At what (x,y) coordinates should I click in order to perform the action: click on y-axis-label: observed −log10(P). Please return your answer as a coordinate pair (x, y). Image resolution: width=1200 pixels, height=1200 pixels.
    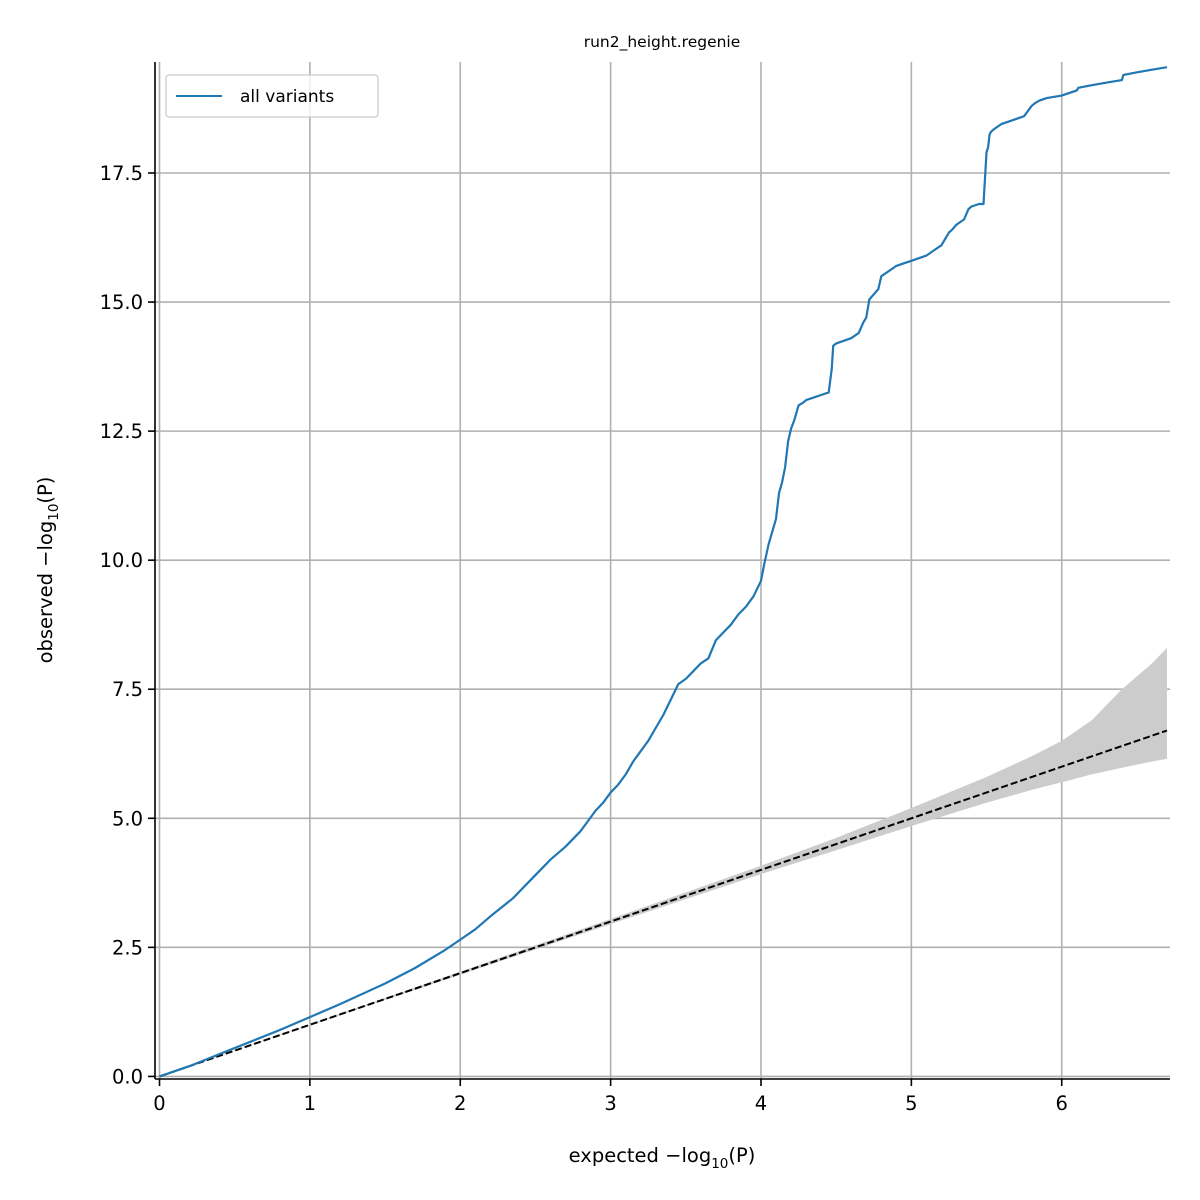
    Looking at the image, I should click on (48, 570).